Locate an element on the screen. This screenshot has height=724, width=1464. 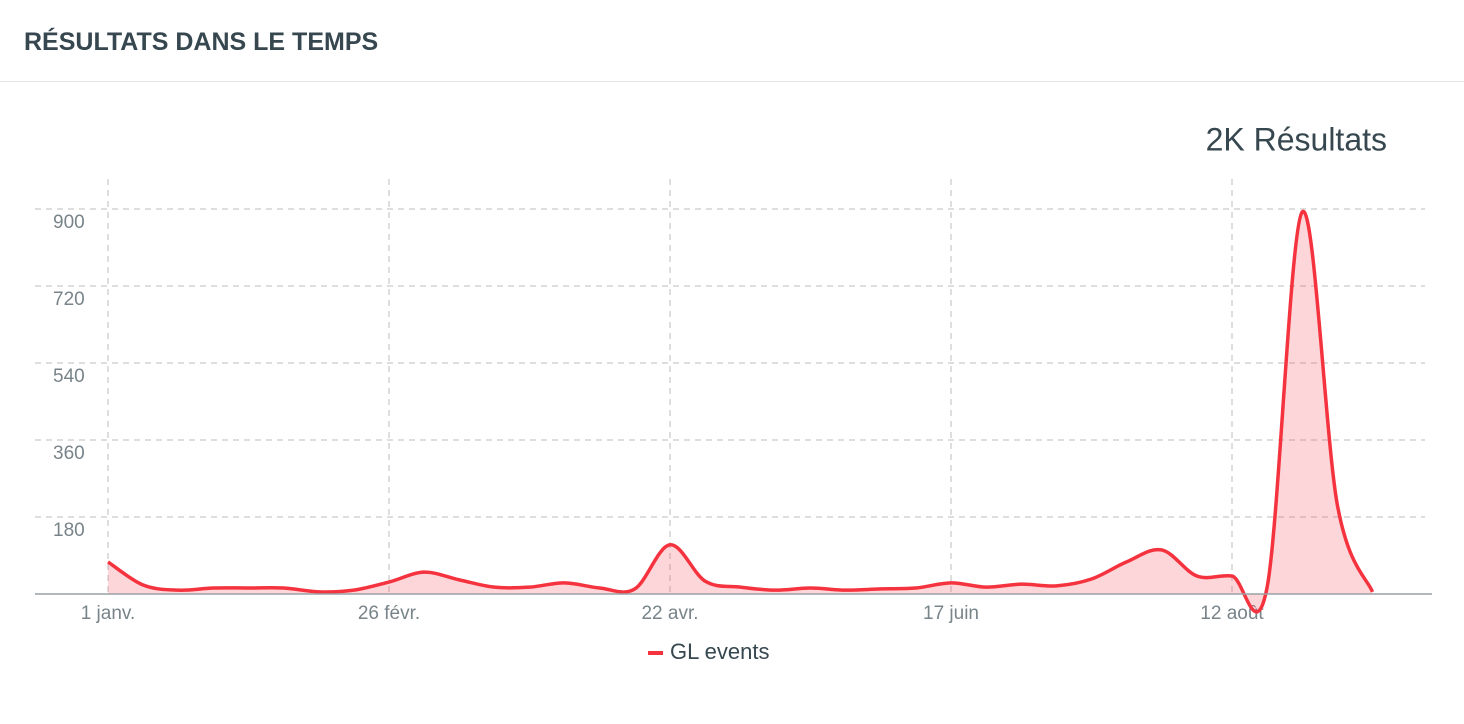
y-tick-label: 360 is located at coordinates (69, 453).